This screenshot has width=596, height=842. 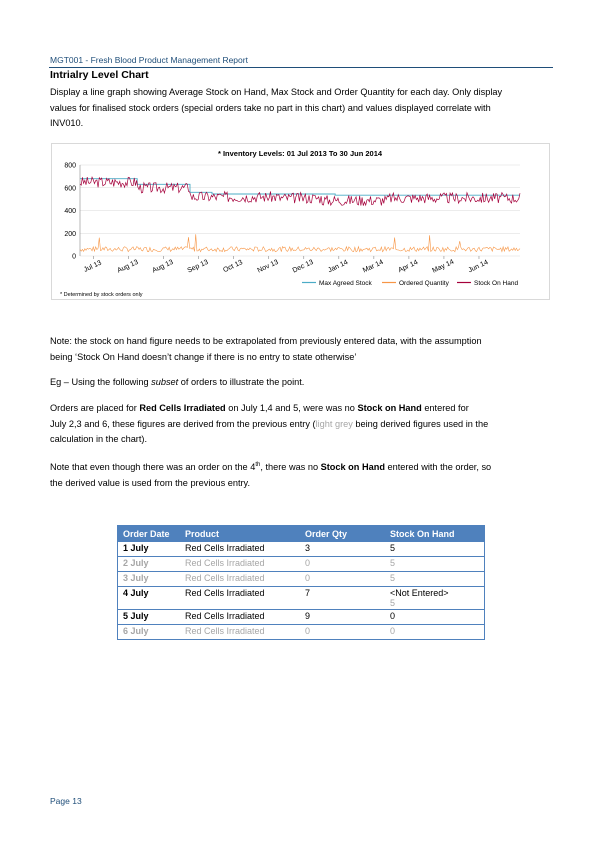 I want to click on x-tick-label: Jun 14, so click(x=478, y=266).